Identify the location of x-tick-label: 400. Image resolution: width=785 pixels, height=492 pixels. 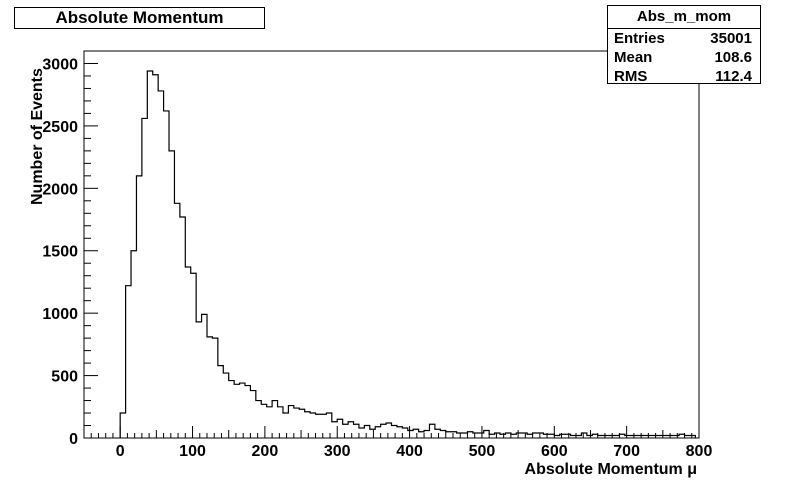
(409, 451).